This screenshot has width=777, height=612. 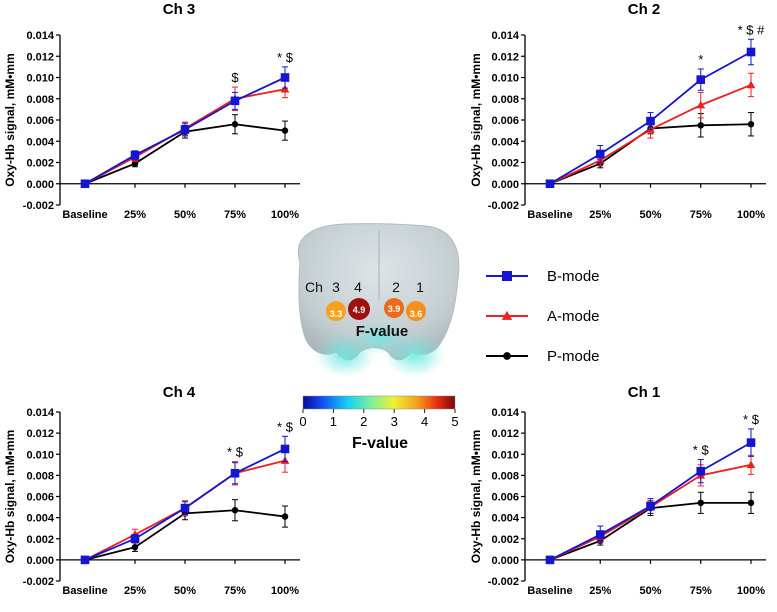 What do you see at coordinates (543, 276) in the screenshot?
I see `legend-item-b-mode: B-mode` at bounding box center [543, 276].